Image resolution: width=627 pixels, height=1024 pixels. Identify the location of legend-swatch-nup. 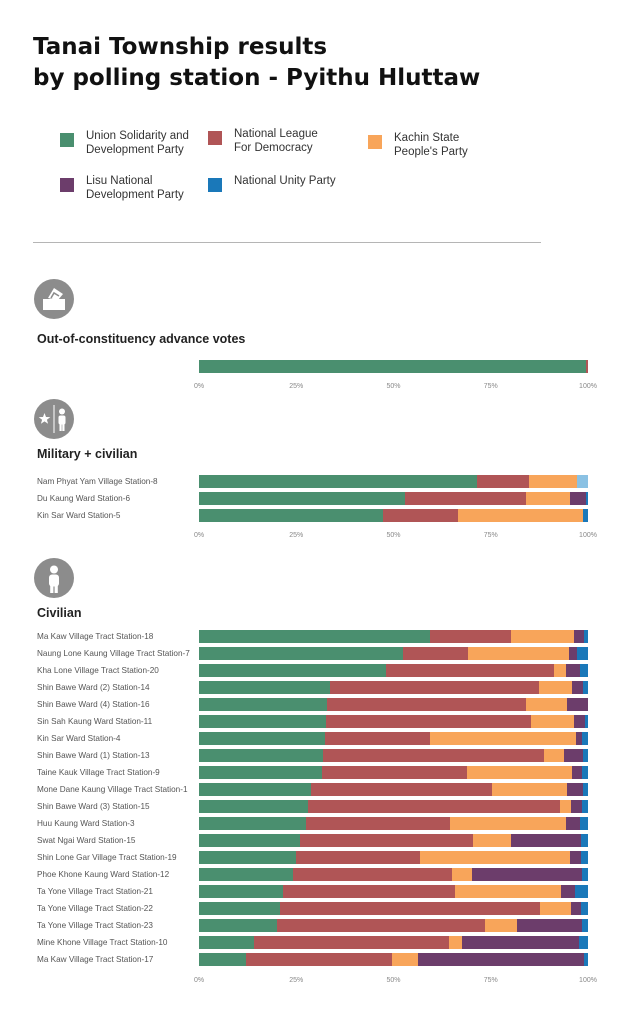
(215, 185).